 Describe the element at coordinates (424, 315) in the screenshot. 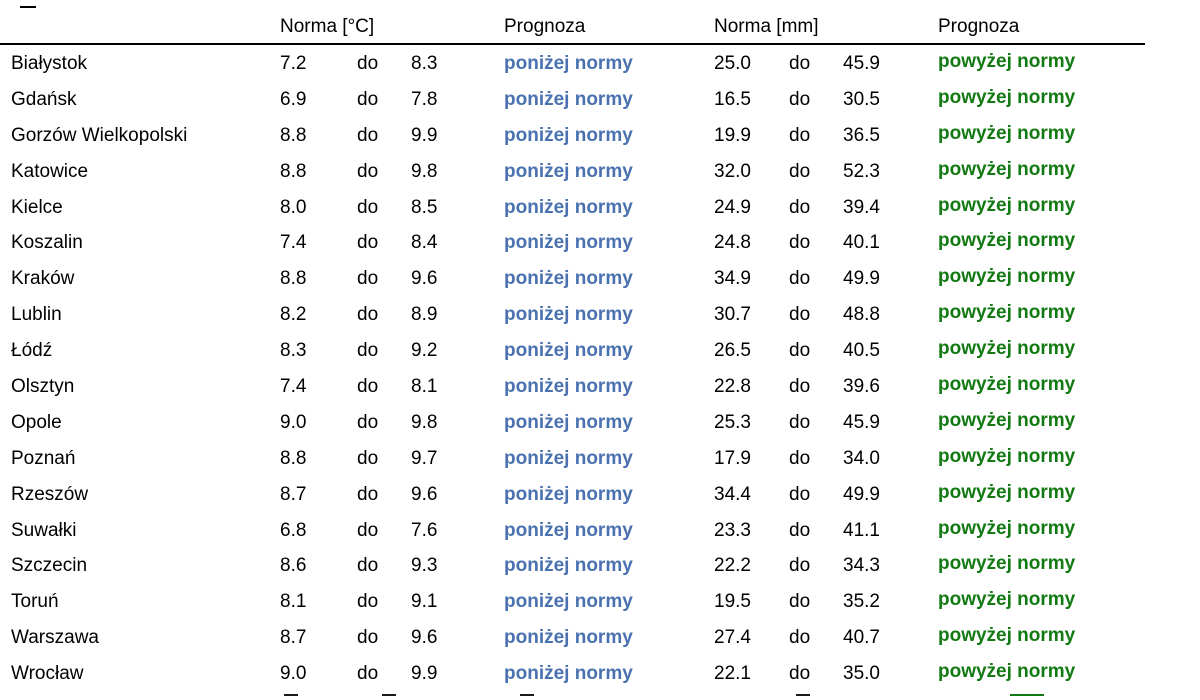

I see `temp-norm-max: 8.9` at that location.